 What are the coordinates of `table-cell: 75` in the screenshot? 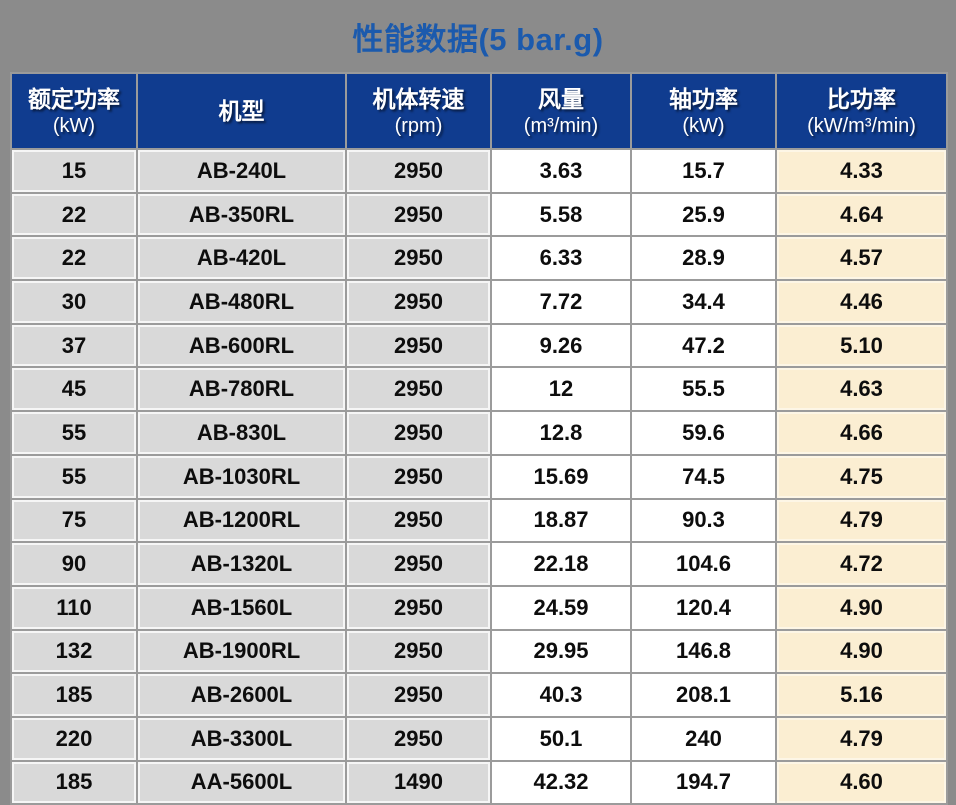 It's located at (74, 520).